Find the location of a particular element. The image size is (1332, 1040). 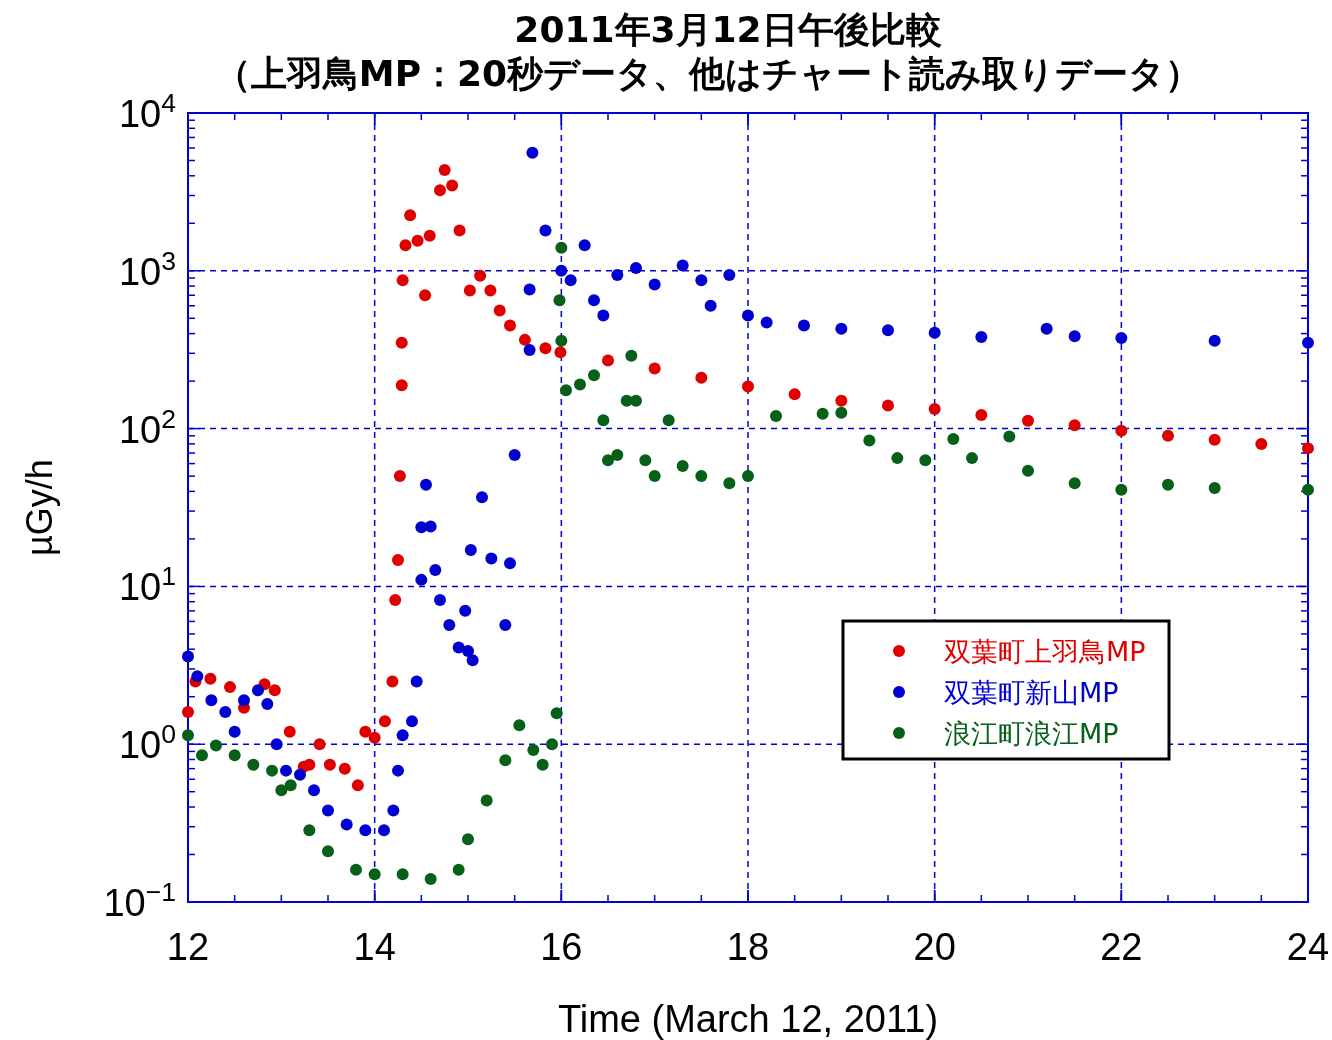

y-tick-label: 10$^{4}$ is located at coordinates (147, 111).